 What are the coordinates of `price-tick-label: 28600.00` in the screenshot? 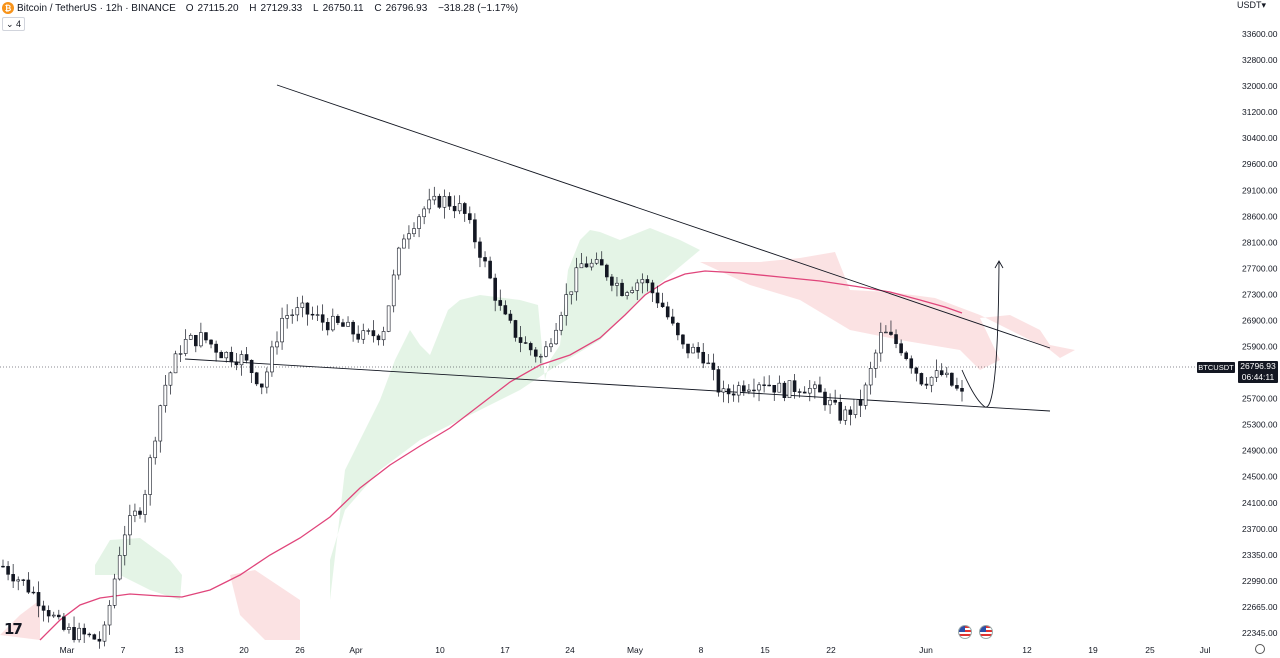 It's located at (1260, 216).